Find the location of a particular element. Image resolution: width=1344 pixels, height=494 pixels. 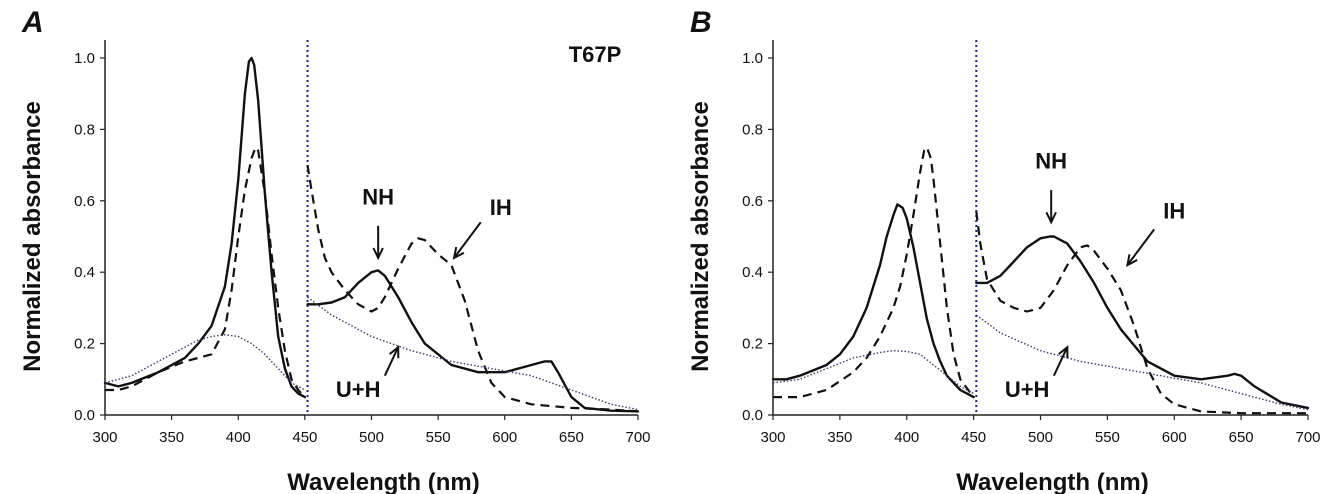

panel-a-annotation-ih: IH is located at coordinates (501, 207).